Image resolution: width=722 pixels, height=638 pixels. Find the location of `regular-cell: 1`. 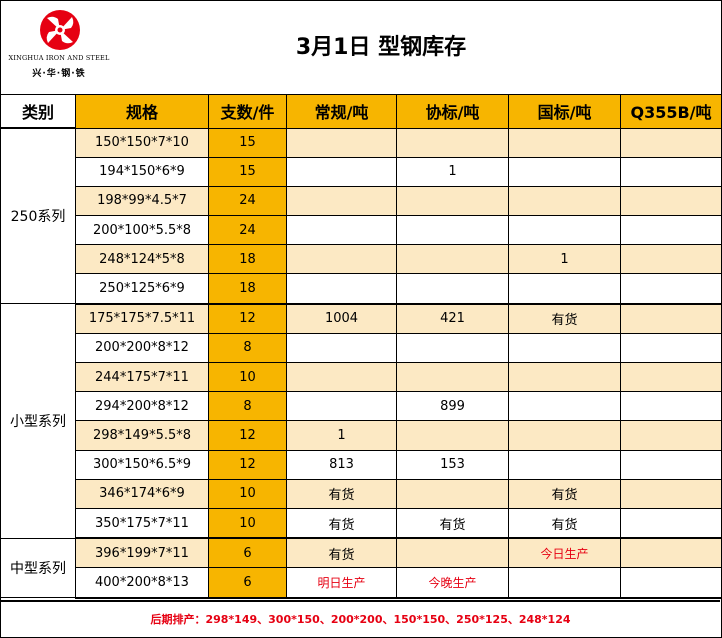

regular-cell: 1 is located at coordinates (341, 435).